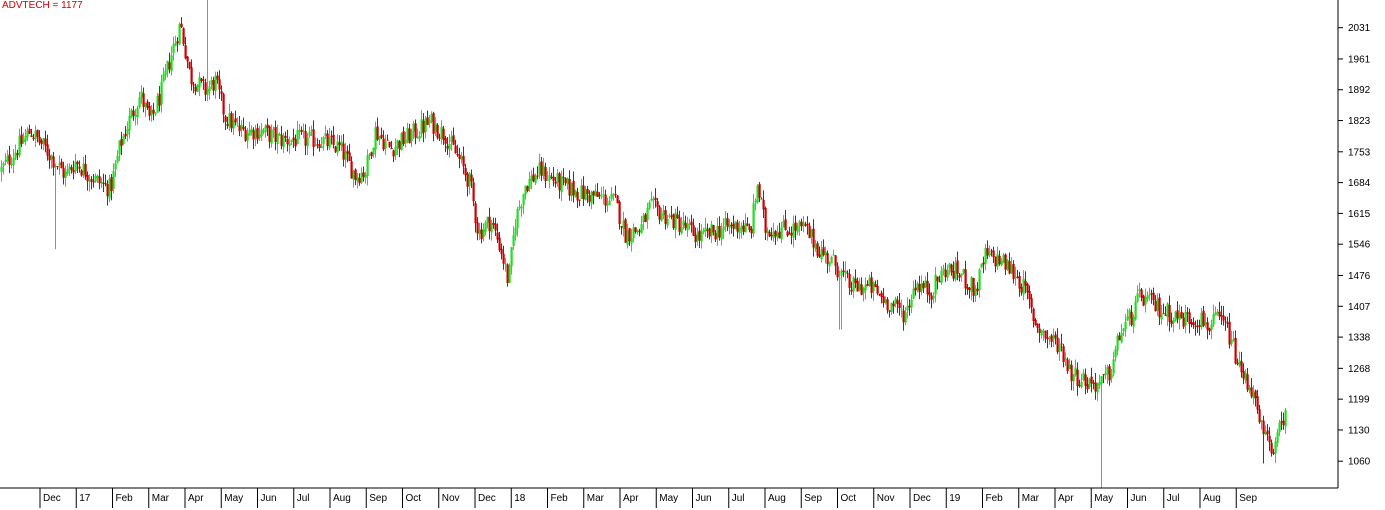 This screenshot has width=1385, height=510. I want to click on x-tick-label: 18, so click(520, 498).